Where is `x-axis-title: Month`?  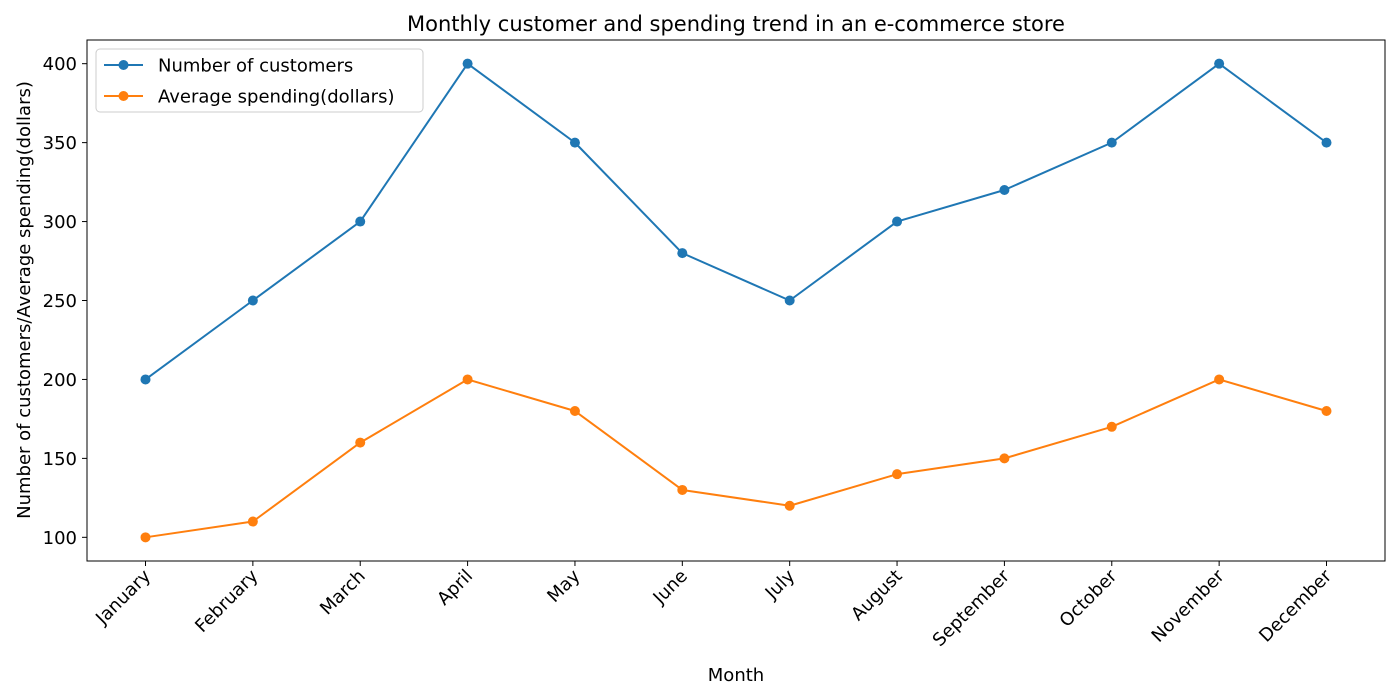
x-axis-title: Month is located at coordinates (736, 675).